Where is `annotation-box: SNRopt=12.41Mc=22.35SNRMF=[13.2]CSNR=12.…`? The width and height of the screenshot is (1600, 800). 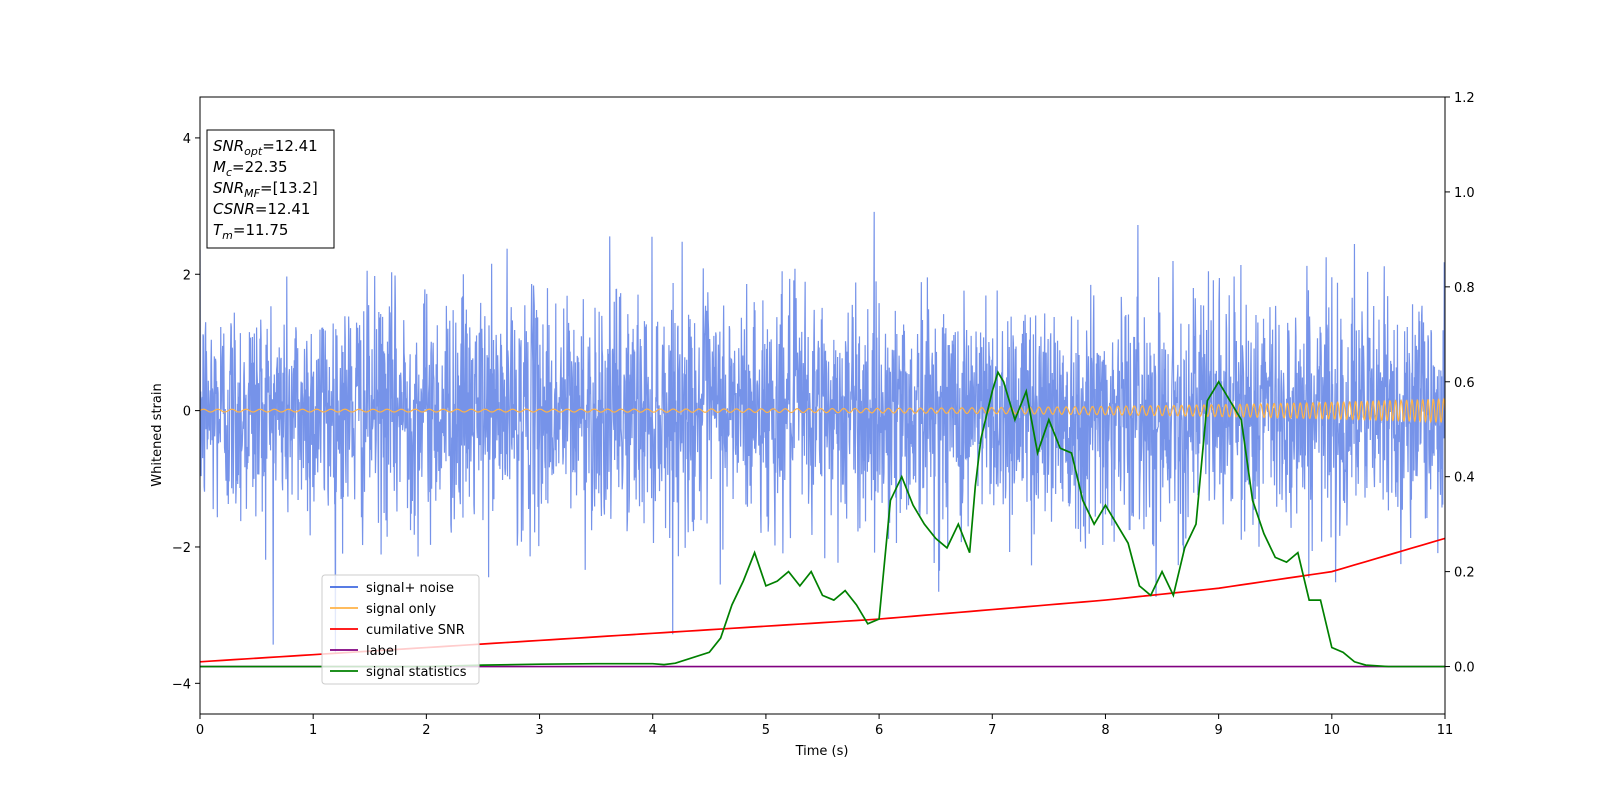
annotation-box: SNRopt=12.41Mc=22.35SNRMF=[13.2]CSNR=12.… is located at coordinates (270, 189).